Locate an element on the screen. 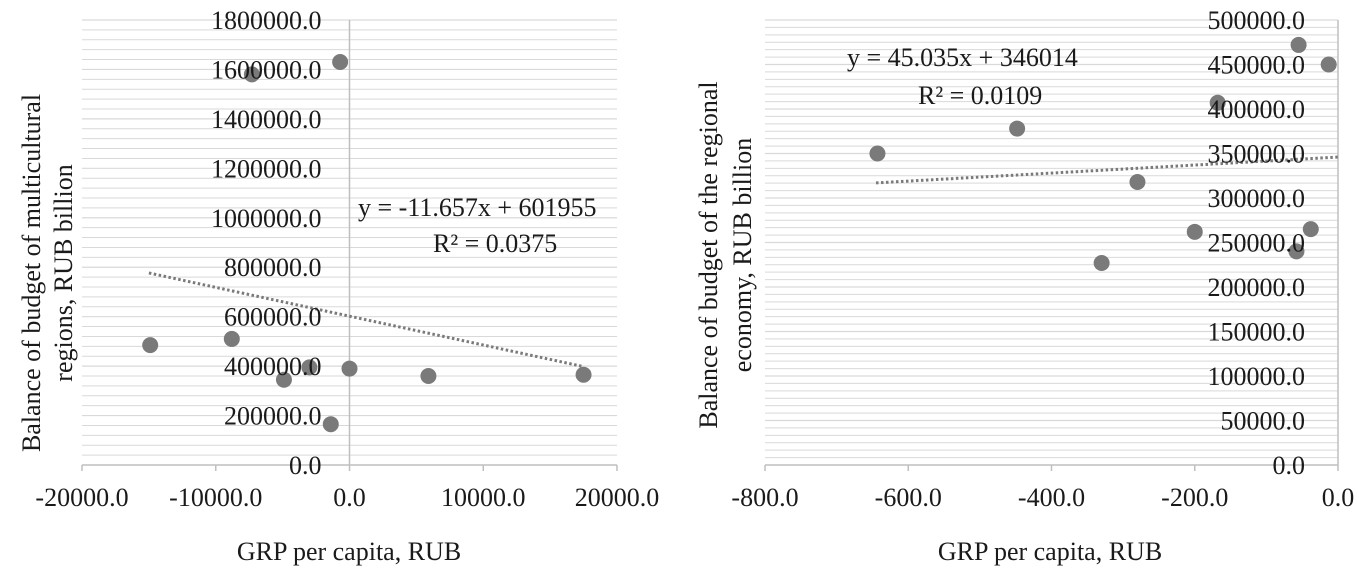 The image size is (1359, 575). chart-left-y-tick-label: 1000000.0 is located at coordinates (266, 218).